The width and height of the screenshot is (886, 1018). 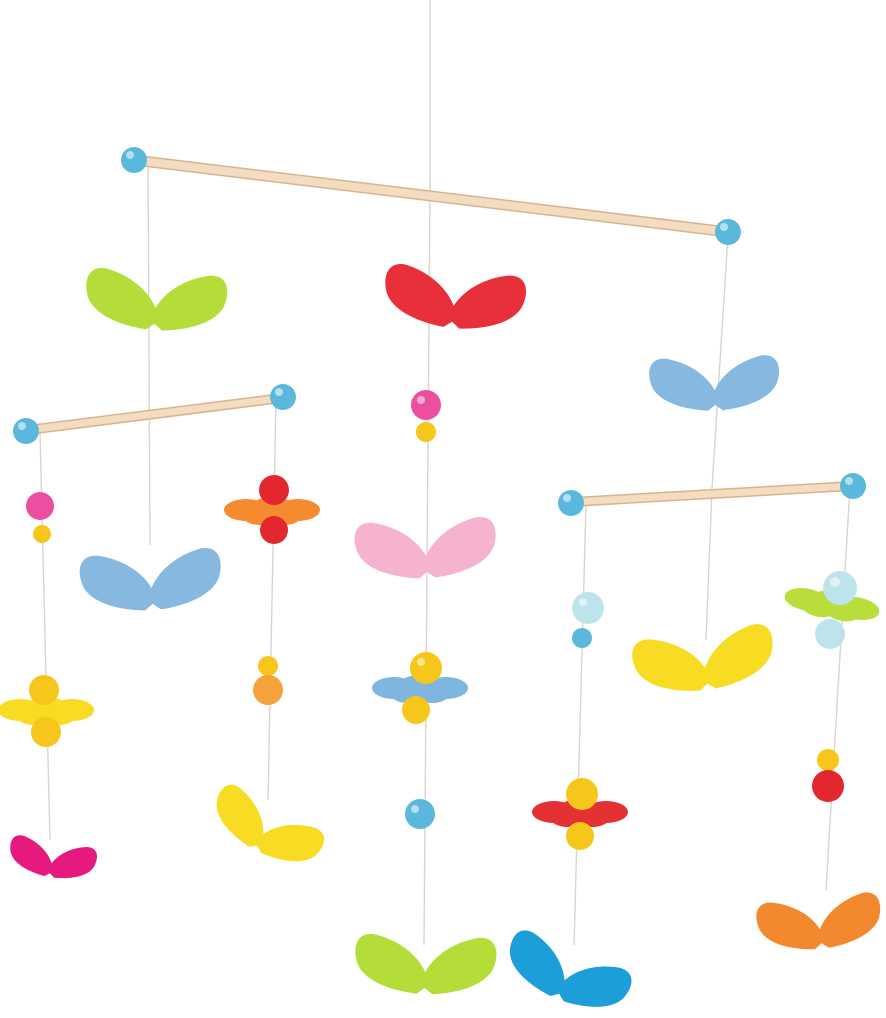 I want to click on string-right-a, so click(x=580, y=725).